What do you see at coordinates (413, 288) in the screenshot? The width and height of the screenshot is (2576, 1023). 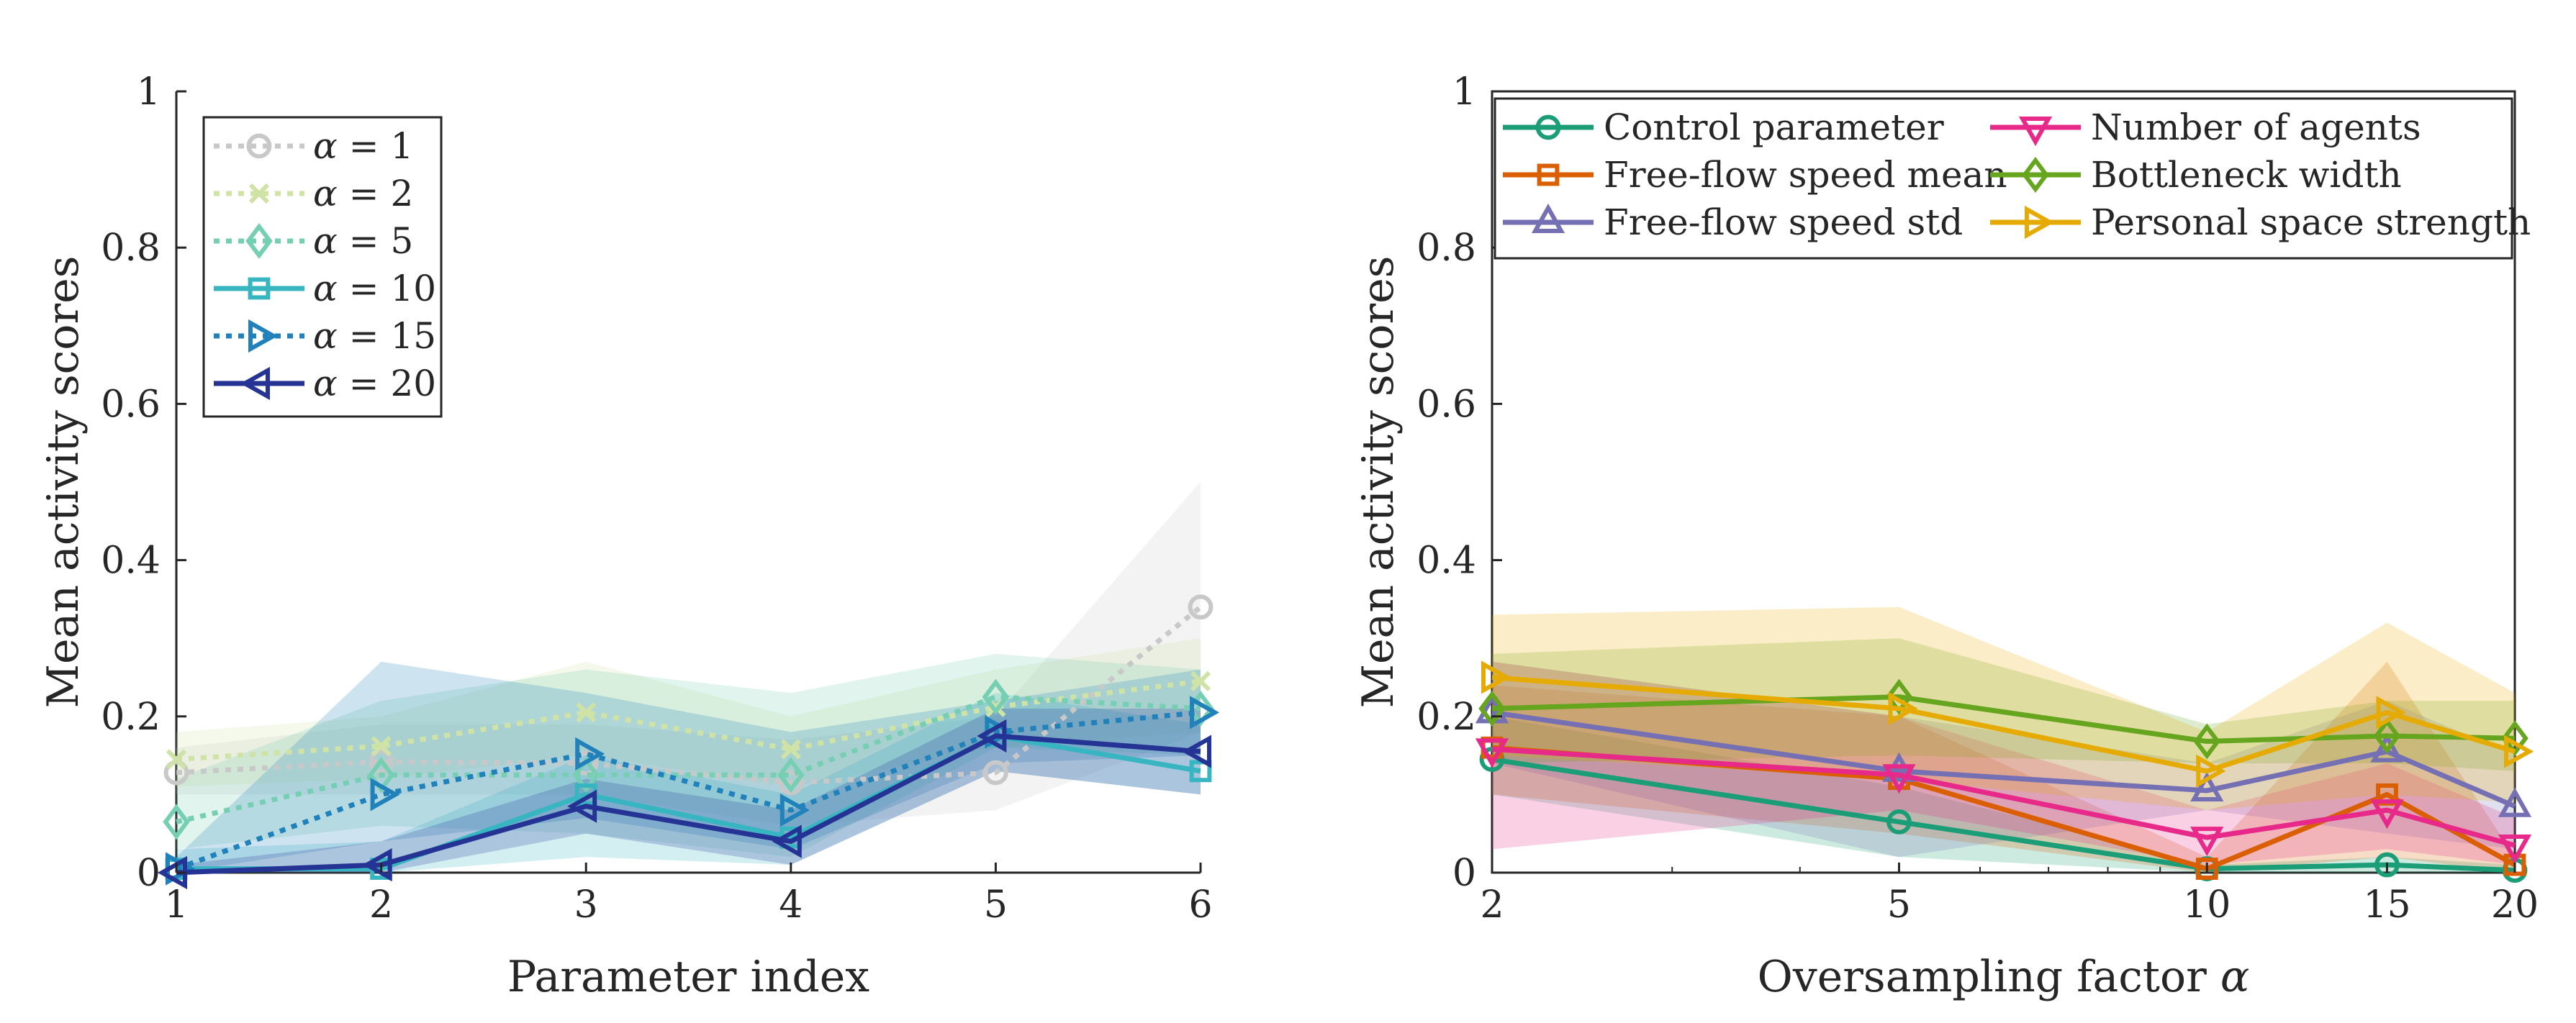 I see `legend-alpha-value: 10` at bounding box center [413, 288].